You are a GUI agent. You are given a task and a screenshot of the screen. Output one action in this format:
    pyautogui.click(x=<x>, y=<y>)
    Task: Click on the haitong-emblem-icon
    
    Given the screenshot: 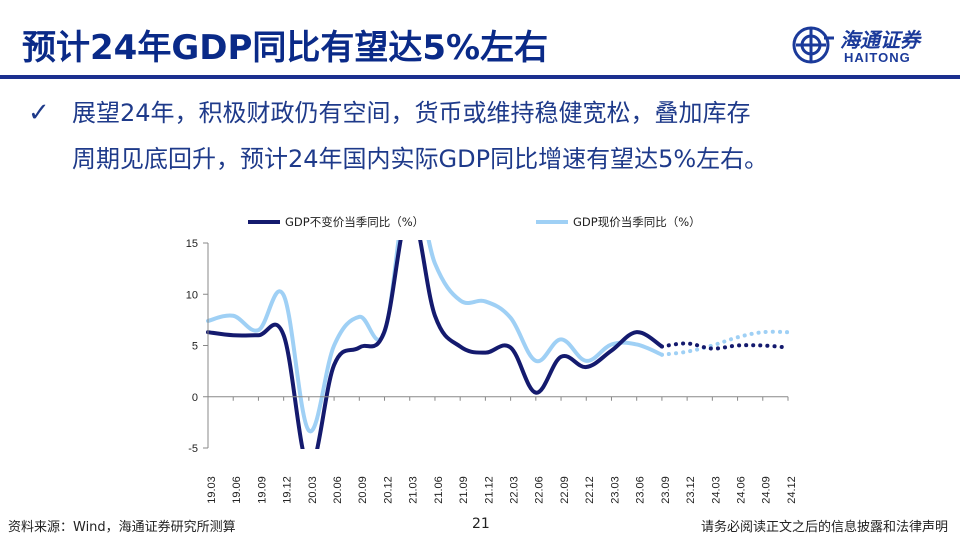 What is the action you would take?
    pyautogui.click(x=813, y=45)
    